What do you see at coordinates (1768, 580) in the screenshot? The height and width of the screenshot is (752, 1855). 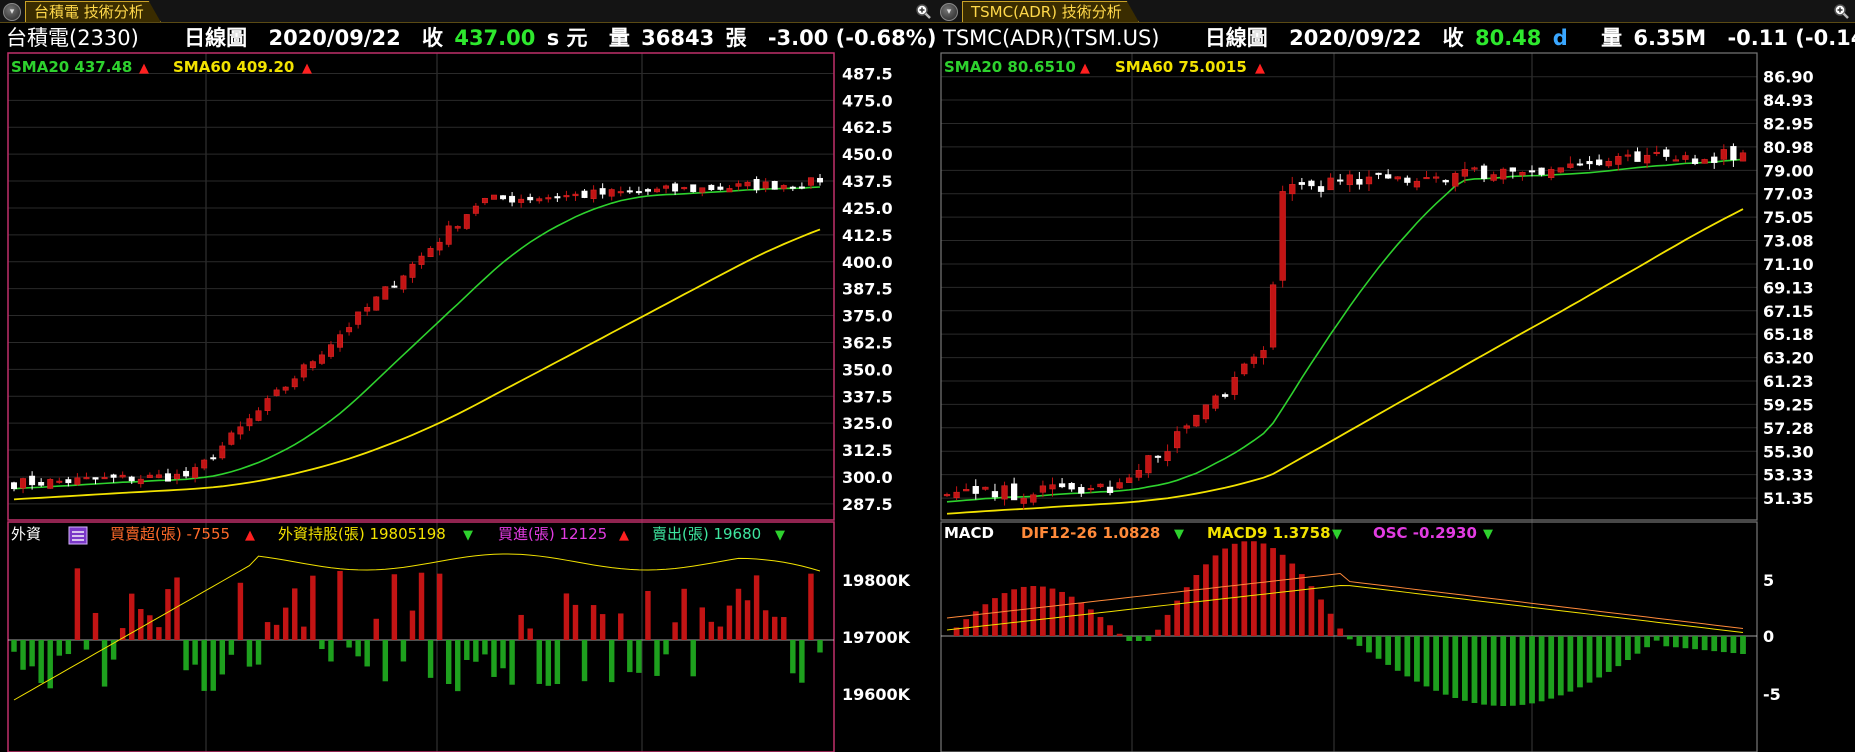 I see `sub-y-tick-label: 5` at bounding box center [1768, 580].